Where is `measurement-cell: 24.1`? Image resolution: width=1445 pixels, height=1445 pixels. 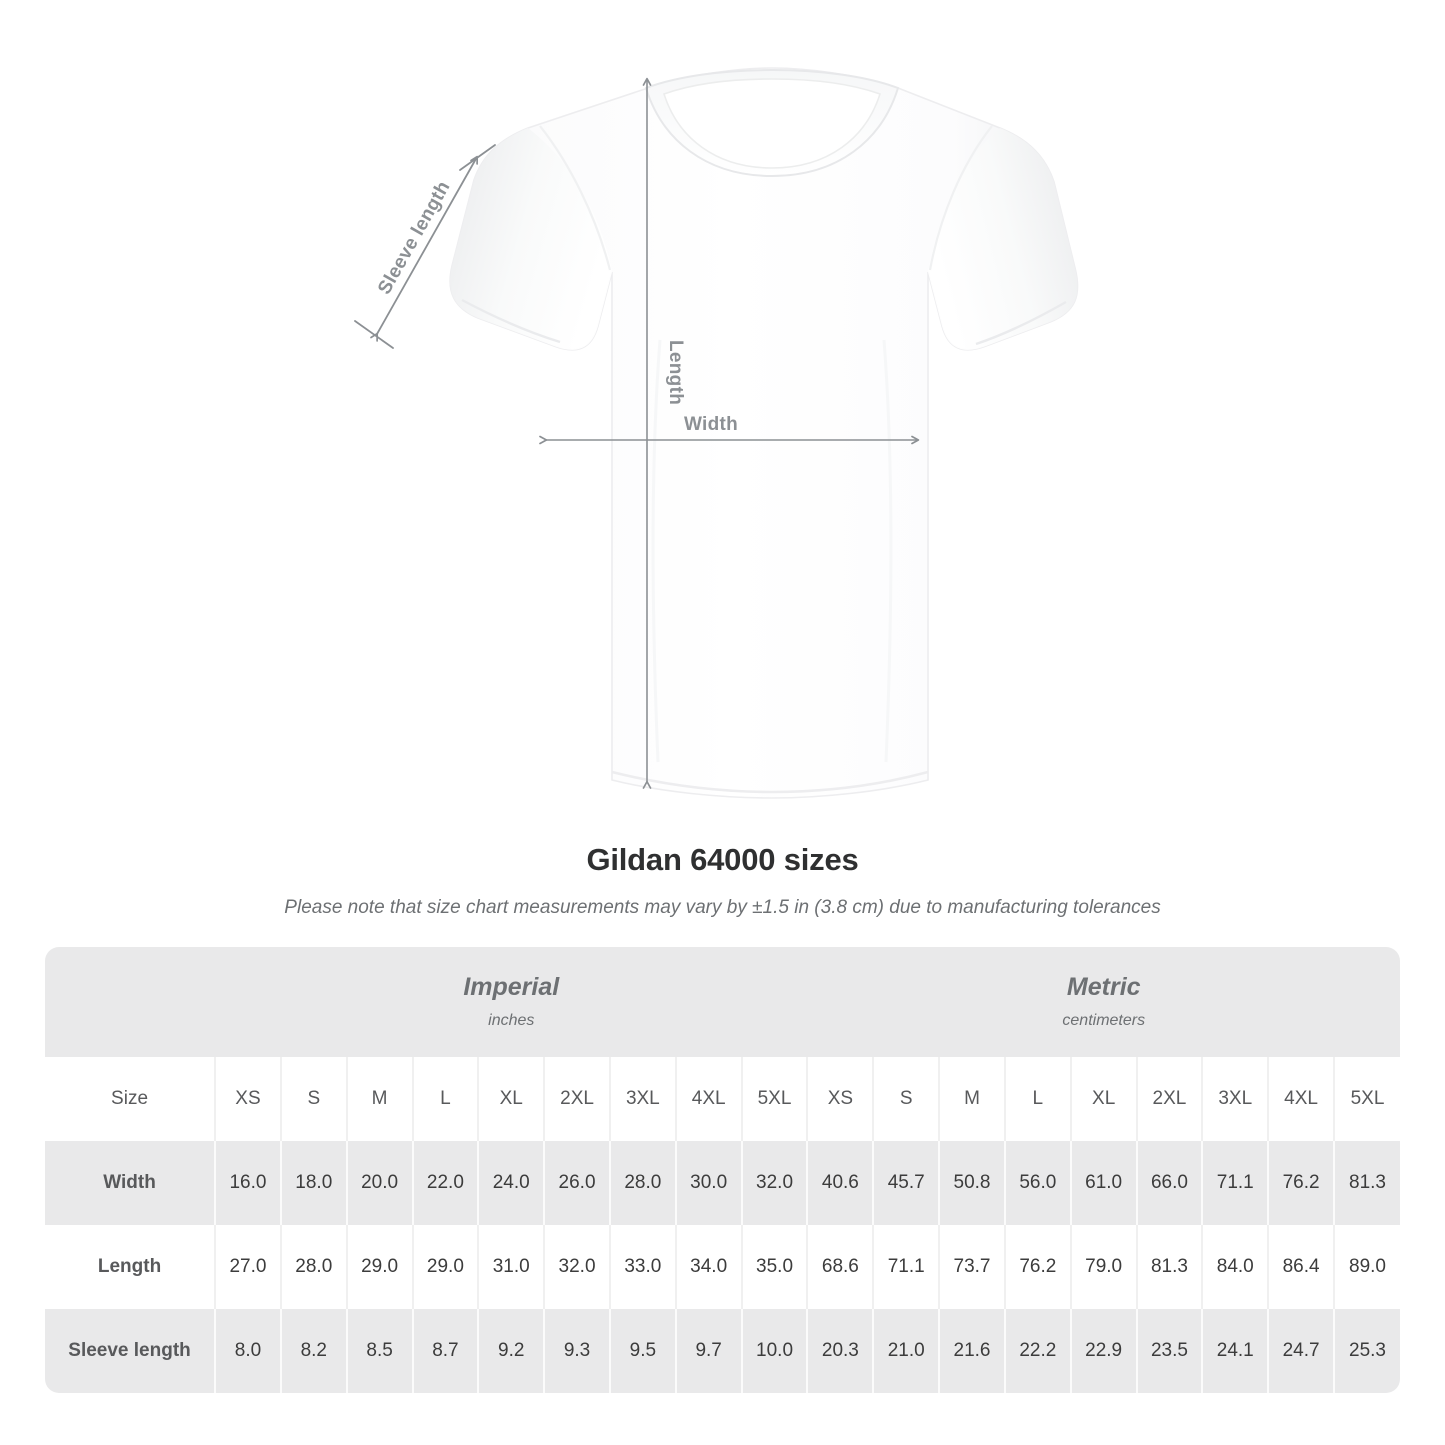
measurement-cell: 24.1 is located at coordinates (1235, 1351).